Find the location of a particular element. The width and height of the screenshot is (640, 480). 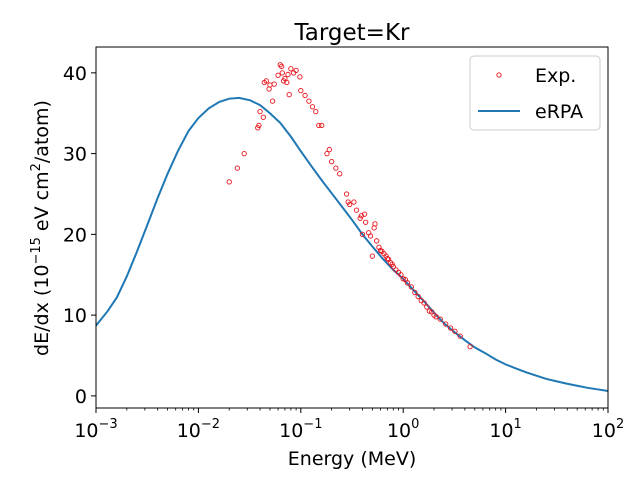

x-tick-label: 10⁻³ is located at coordinates (95, 429).